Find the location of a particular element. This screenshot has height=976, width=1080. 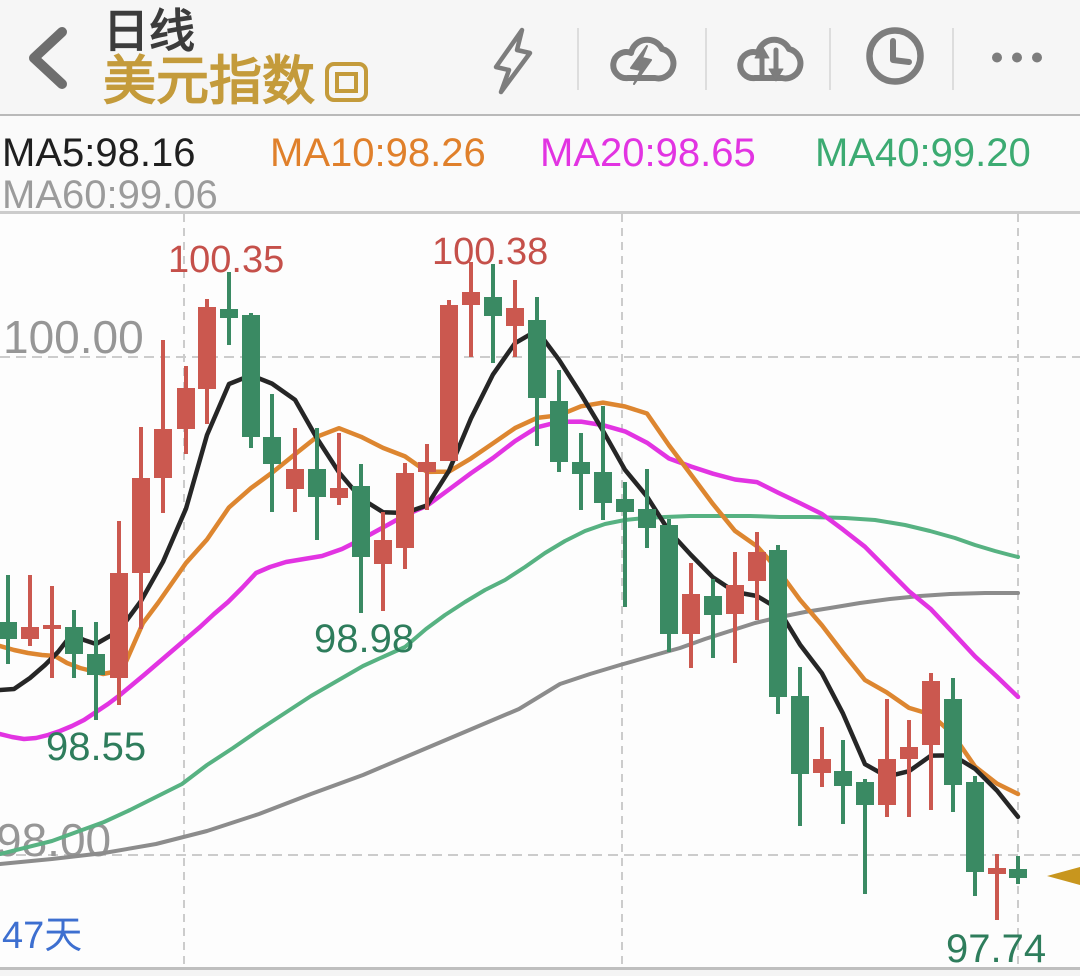

svg-text: 100.38 is located at coordinates (490, 252).